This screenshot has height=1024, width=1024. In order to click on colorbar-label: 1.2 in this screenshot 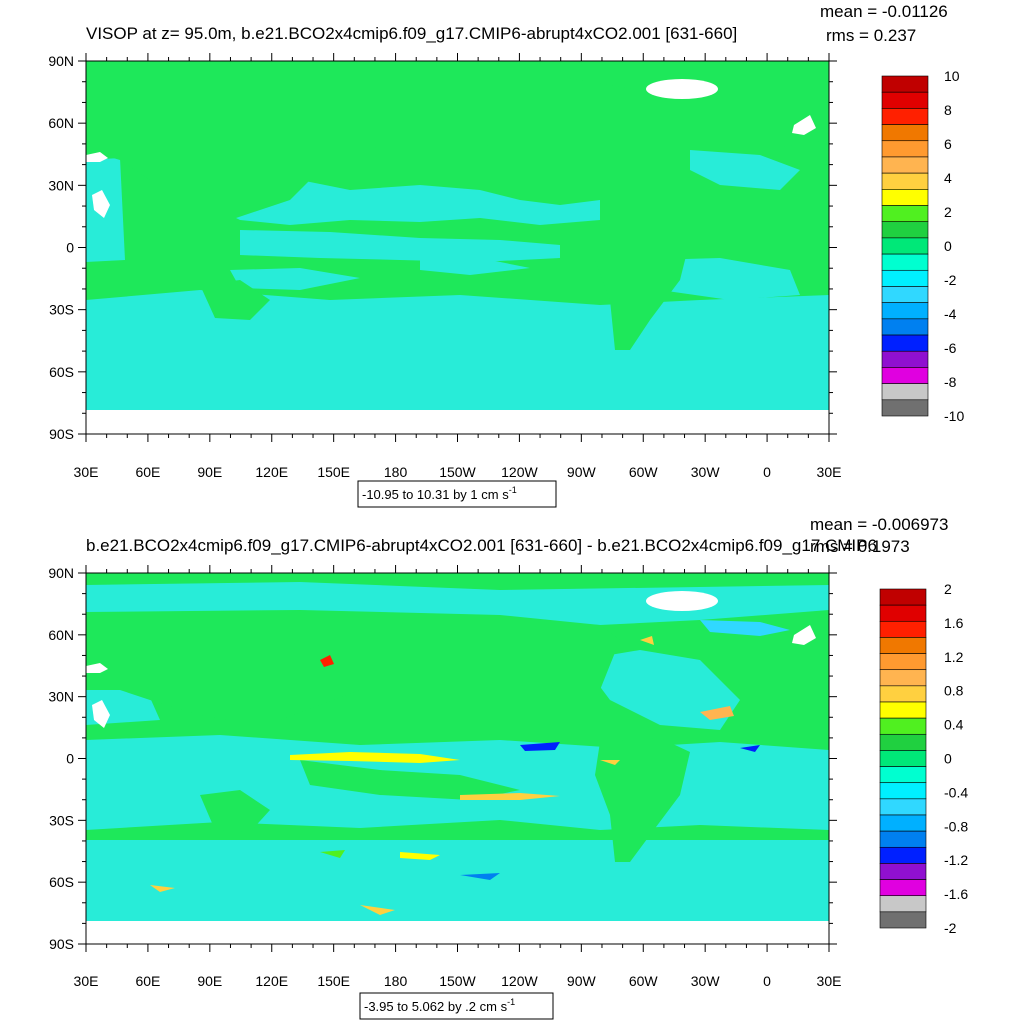, I will do `click(954, 657)`.